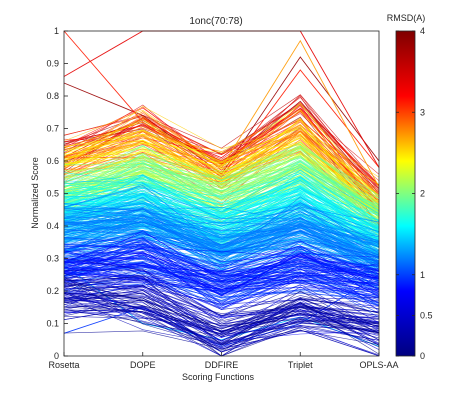  I want to click on colorbar-tick-label: 0.5, so click(426, 315).